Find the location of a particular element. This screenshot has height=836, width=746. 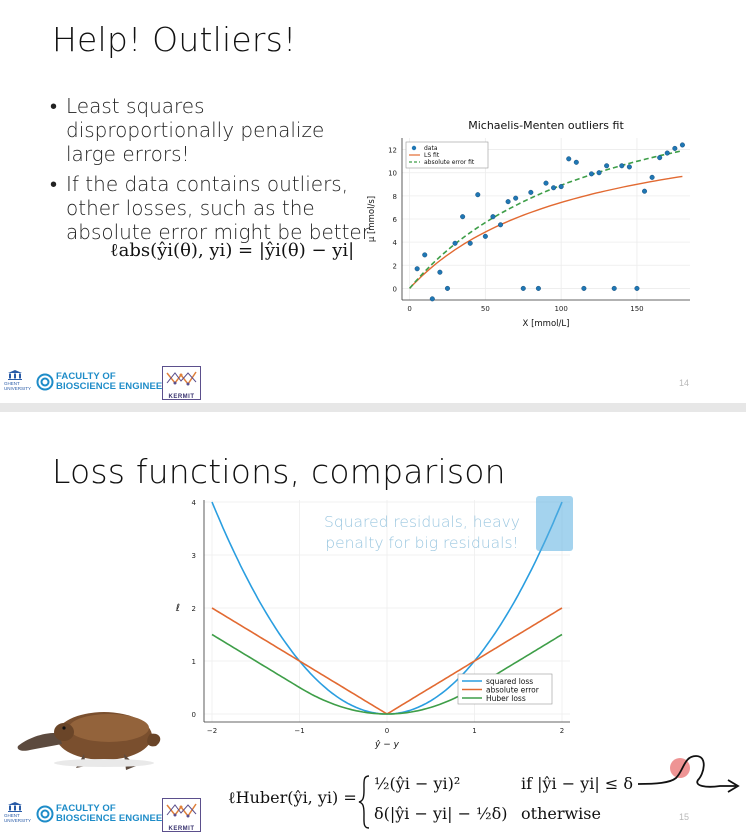

huber-case-2: δ(|ŷi − yi| − ½δ) is located at coordinates (441, 813).